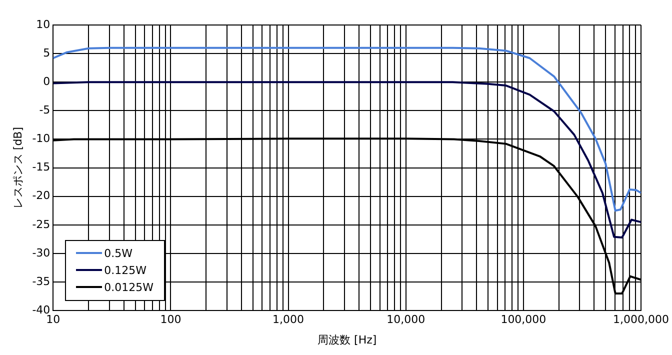  I want to click on legend-label: 0.125W, so click(125, 270).